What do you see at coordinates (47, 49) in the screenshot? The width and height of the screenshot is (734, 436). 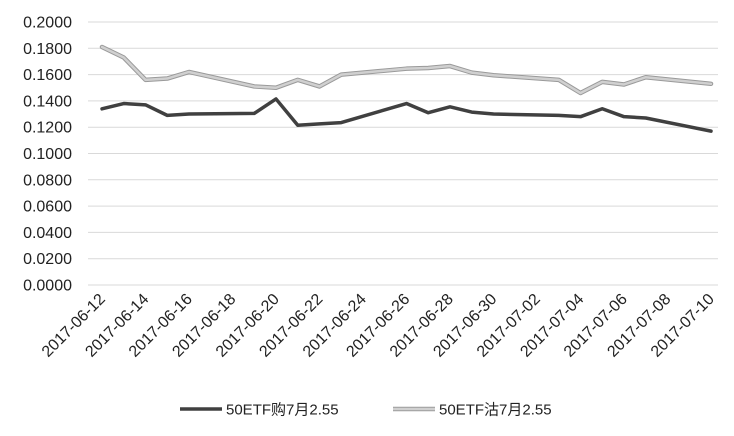 I see `y-tick-label: 0.1800` at bounding box center [47, 49].